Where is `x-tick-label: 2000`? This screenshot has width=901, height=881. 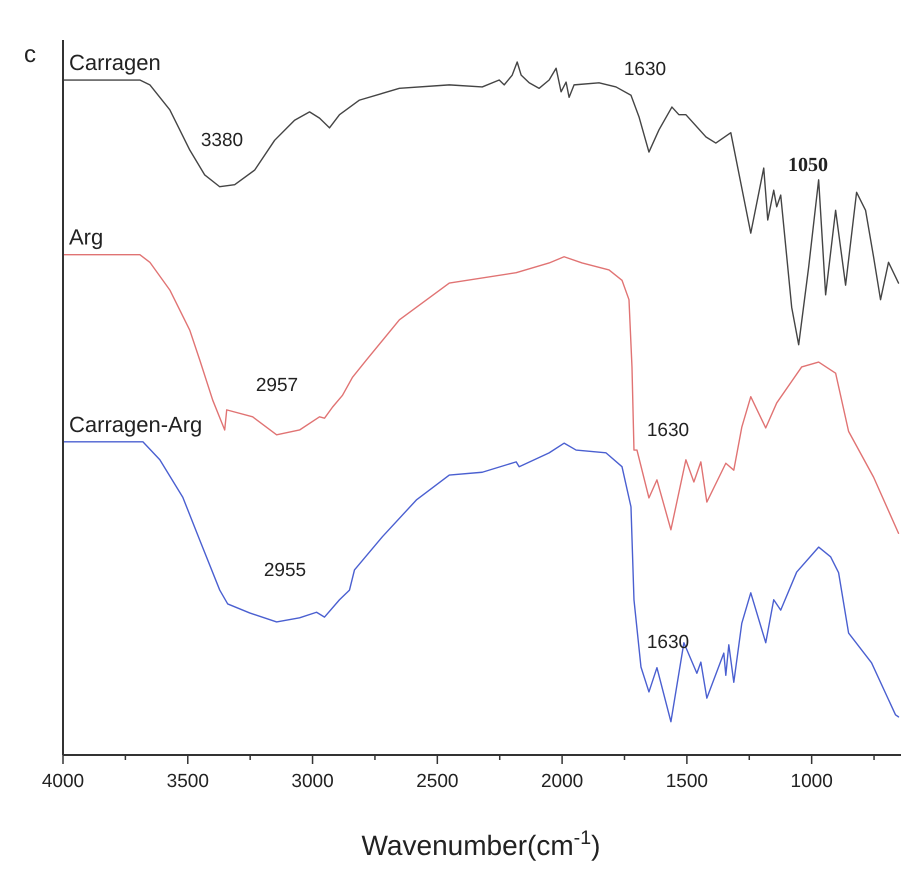
x-tick-label: 2000 is located at coordinates (562, 781).